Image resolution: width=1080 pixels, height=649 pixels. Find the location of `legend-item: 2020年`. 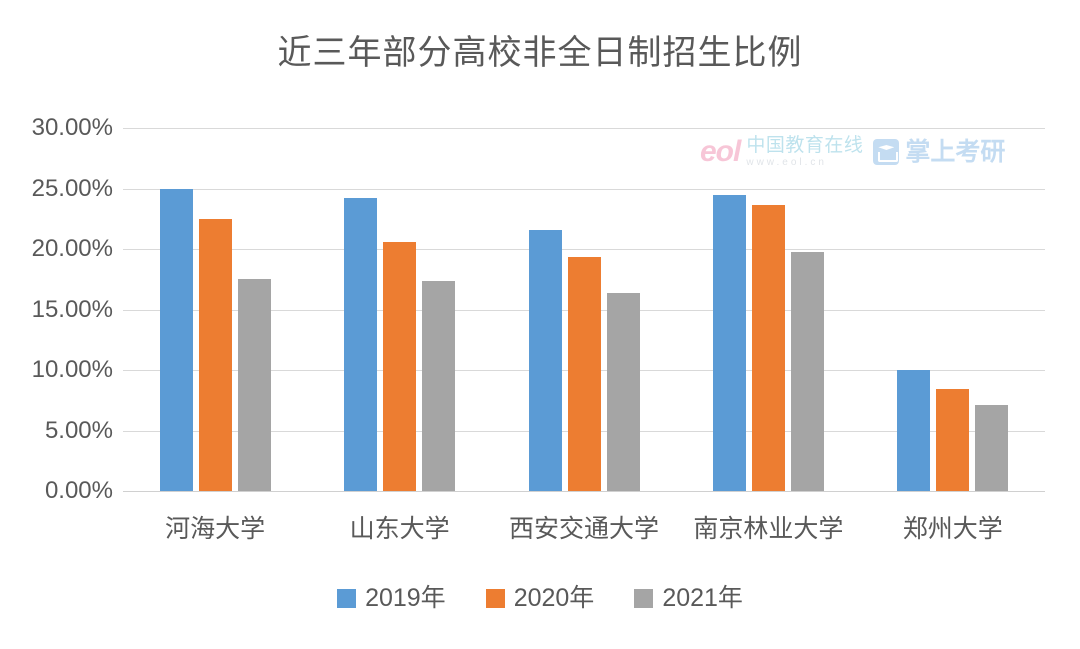

legend-item: 2020年 is located at coordinates (540, 598).